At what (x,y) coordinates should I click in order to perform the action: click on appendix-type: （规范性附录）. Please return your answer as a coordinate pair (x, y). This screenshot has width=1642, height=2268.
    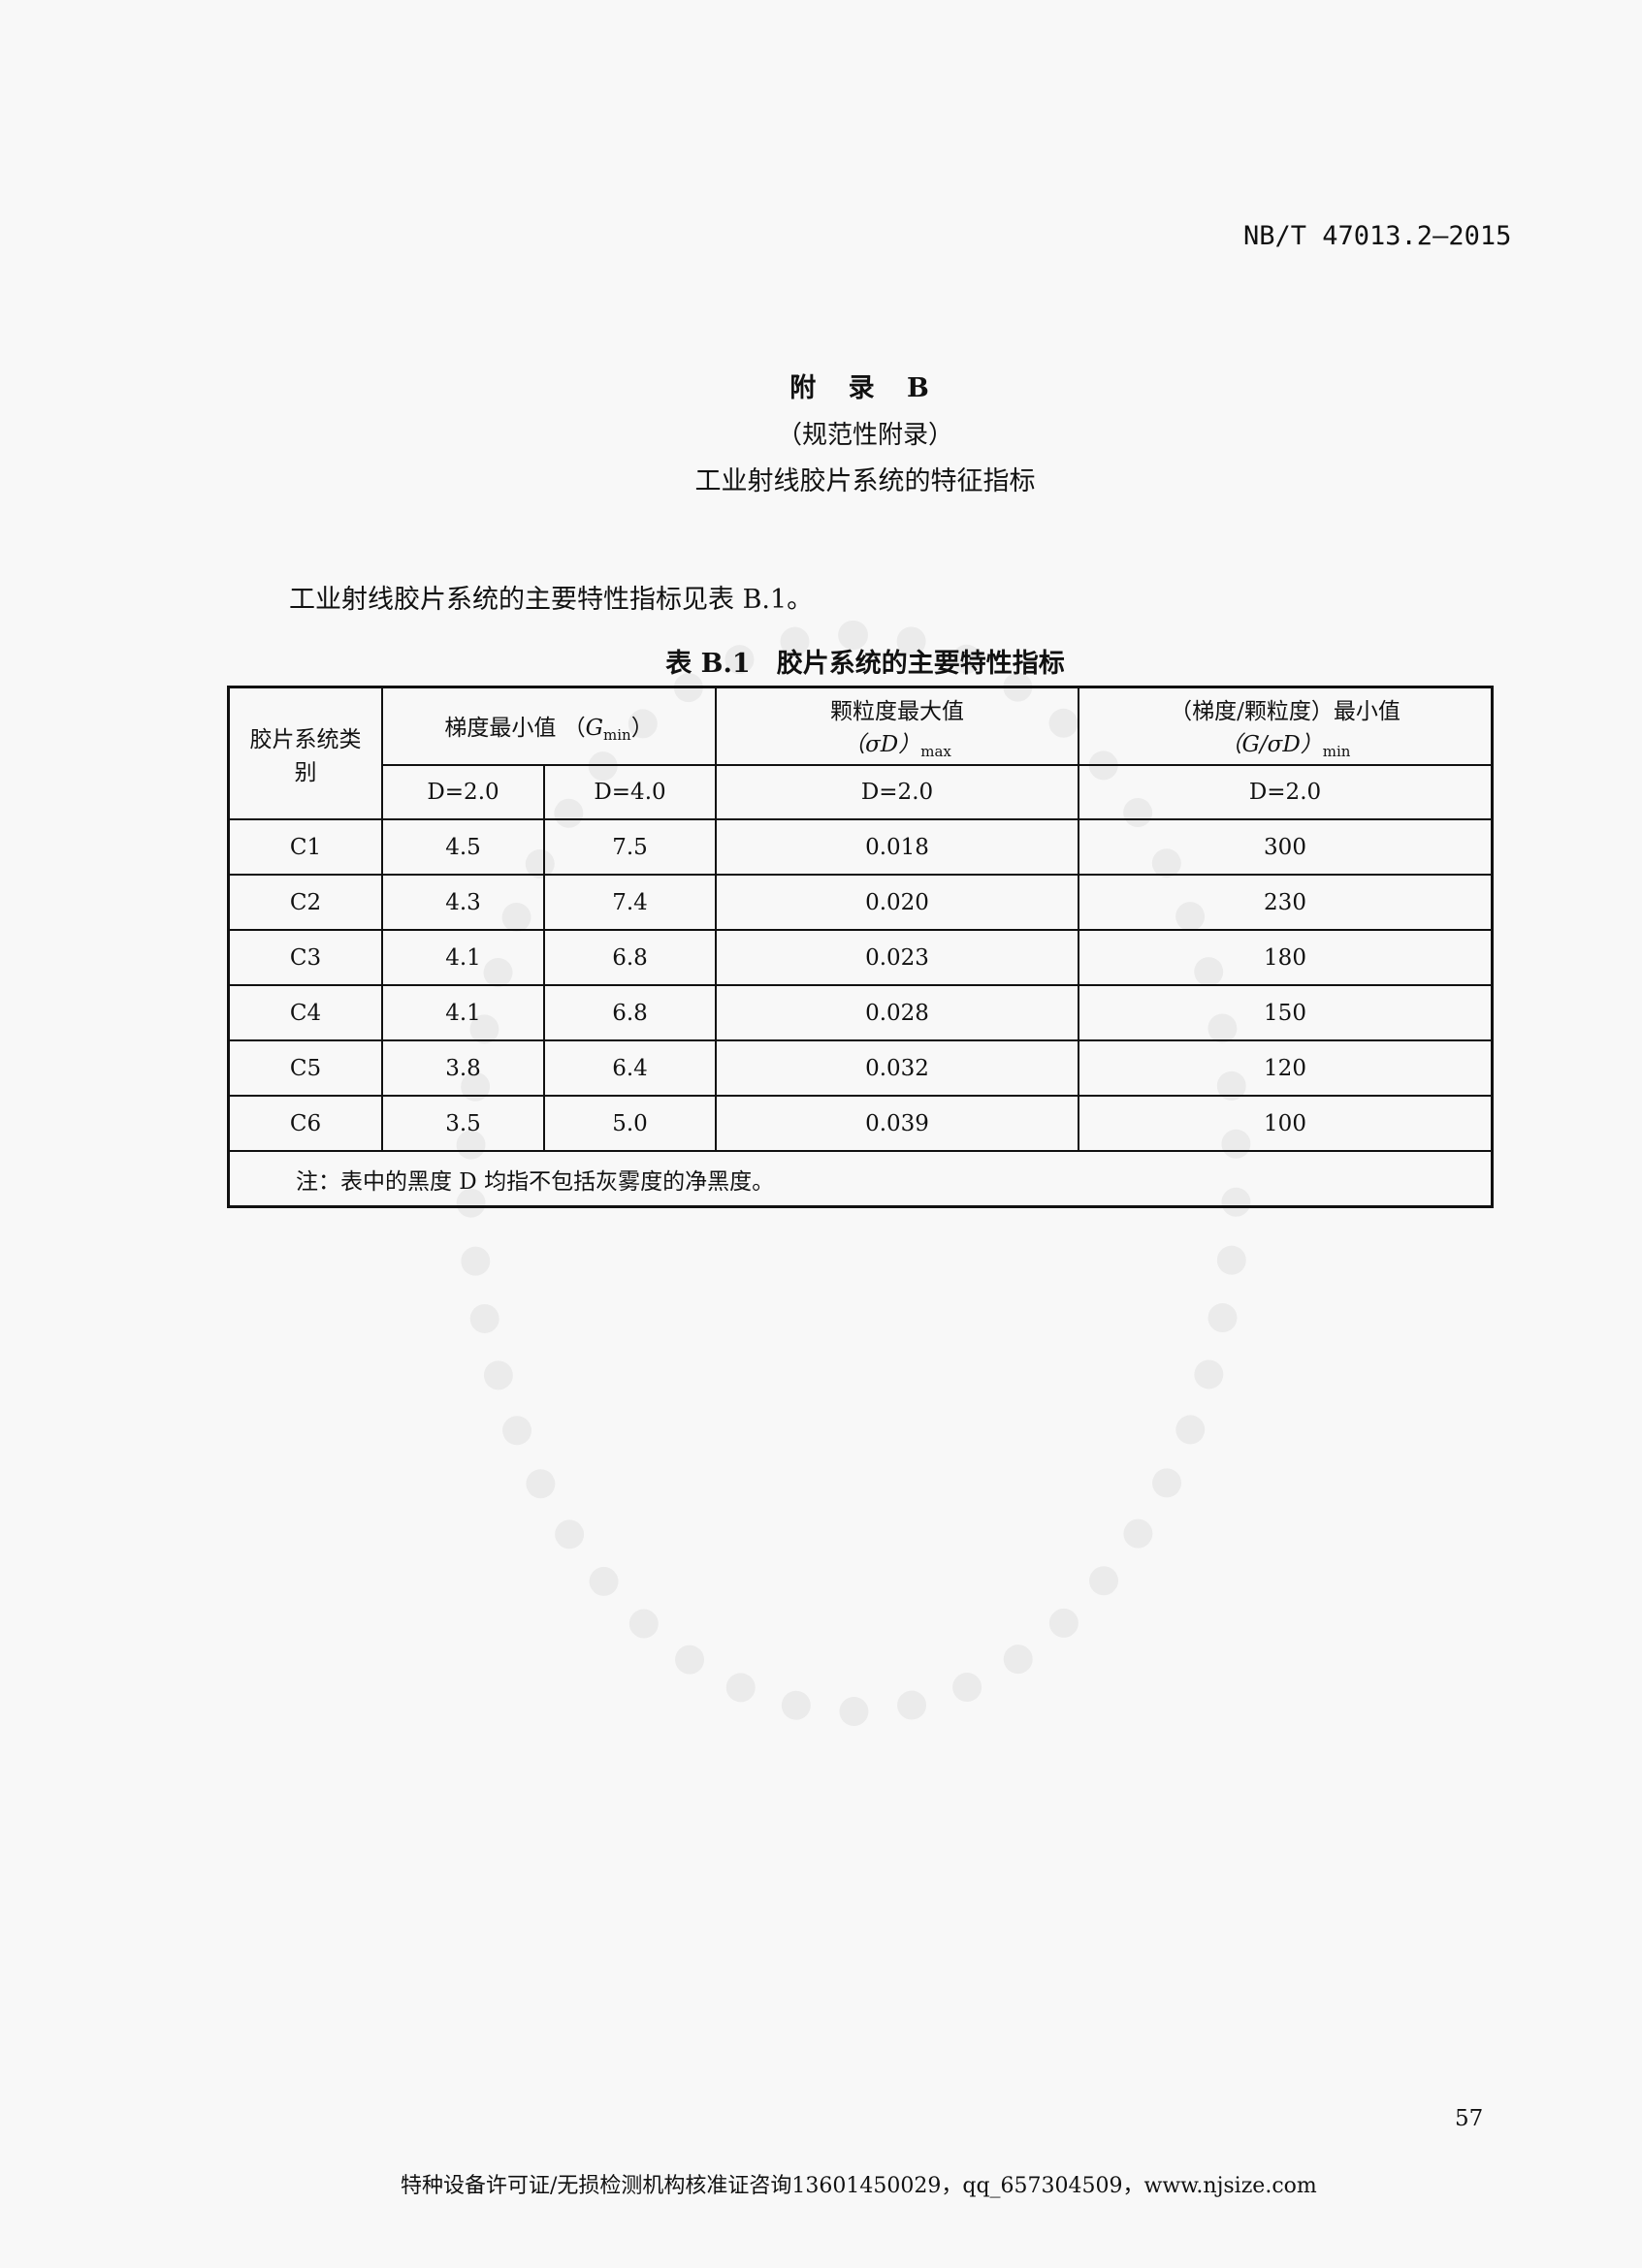
    Looking at the image, I should click on (865, 435).